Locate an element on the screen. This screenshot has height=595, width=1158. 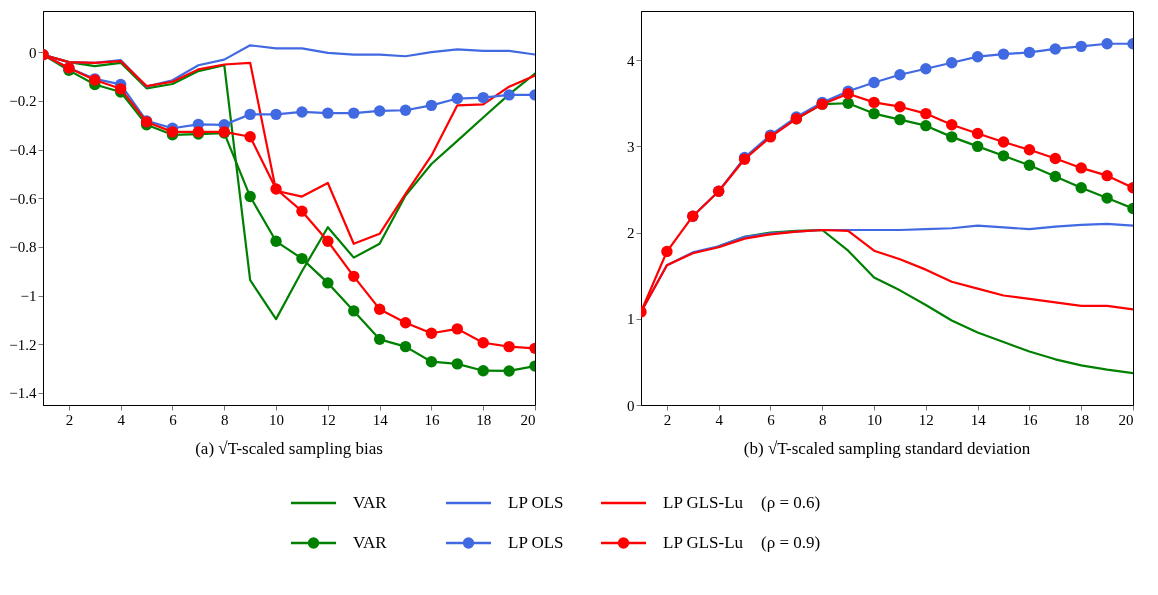
y-tick-label: −0.6 is located at coordinates (23, 198).